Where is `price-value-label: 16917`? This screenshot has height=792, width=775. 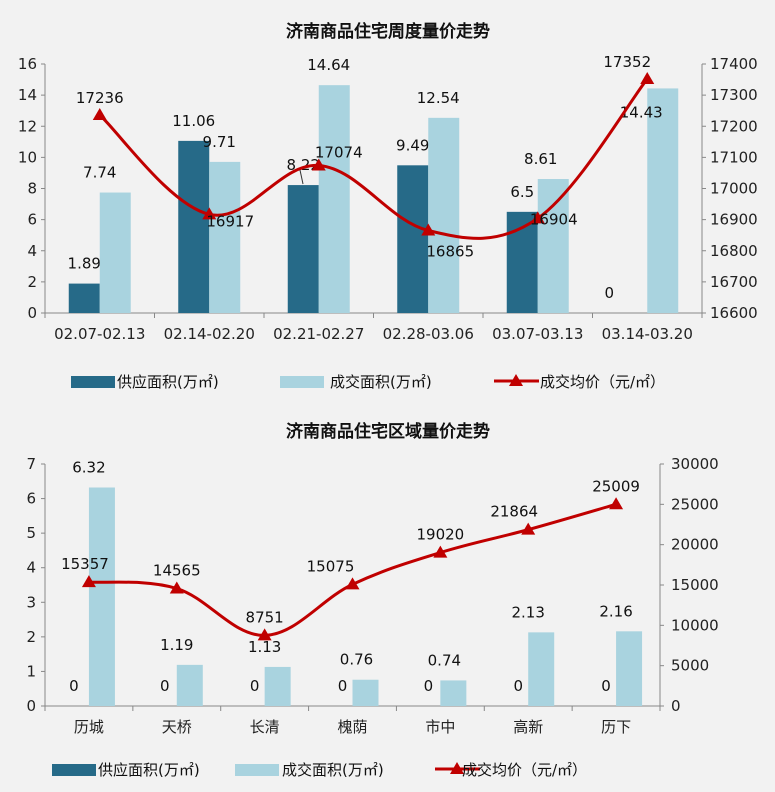
price-value-label: 16917 is located at coordinates (230, 221).